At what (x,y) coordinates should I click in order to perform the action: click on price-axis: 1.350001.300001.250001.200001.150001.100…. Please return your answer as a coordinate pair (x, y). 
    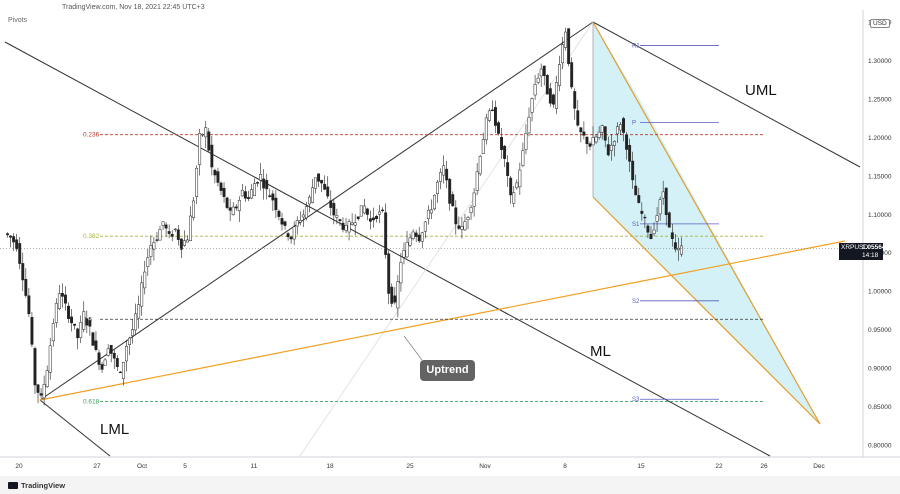
    Looking at the image, I should click on (880, 235).